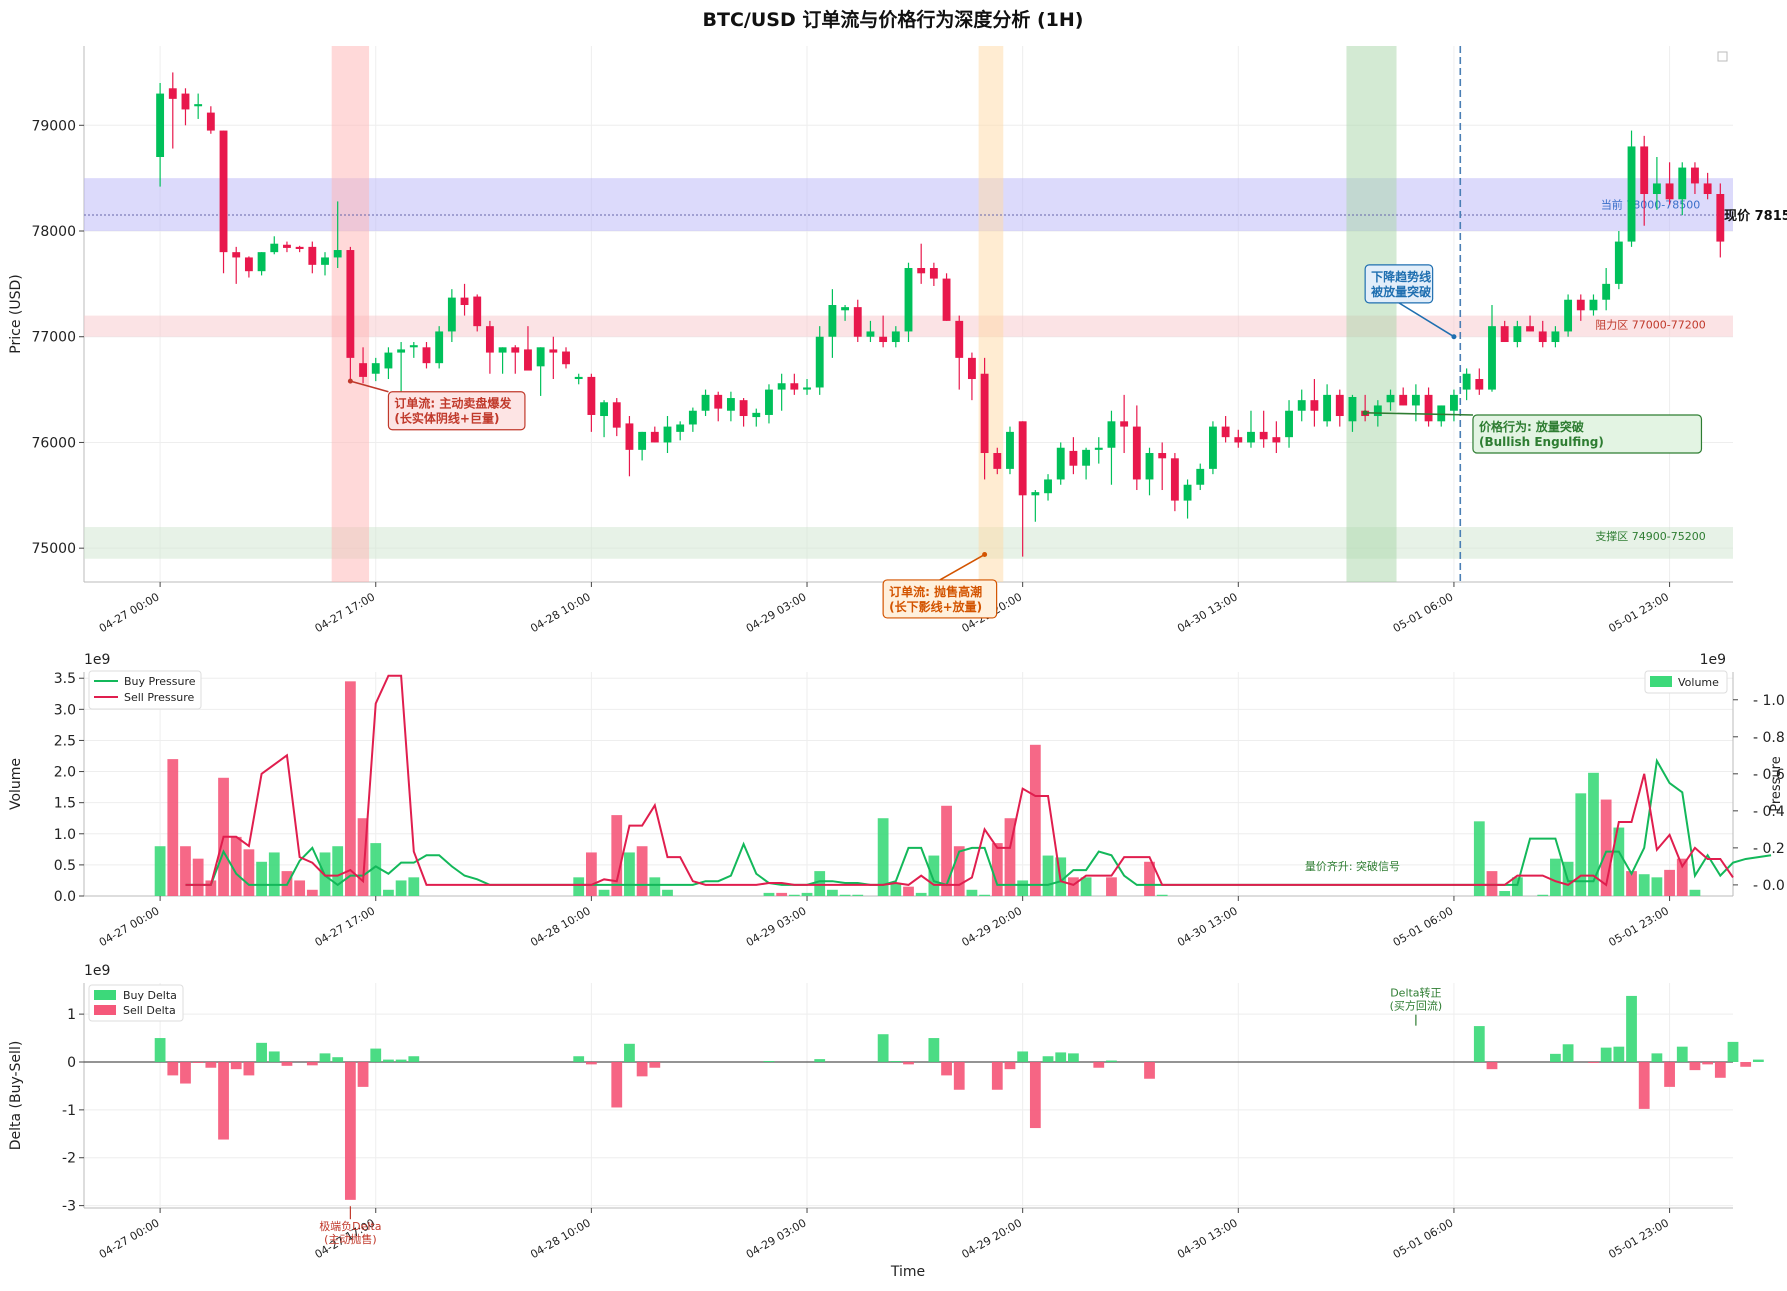 The height and width of the screenshot is (1291, 1787). I want to click on y-tick-label: 0.5, so click(65, 866).